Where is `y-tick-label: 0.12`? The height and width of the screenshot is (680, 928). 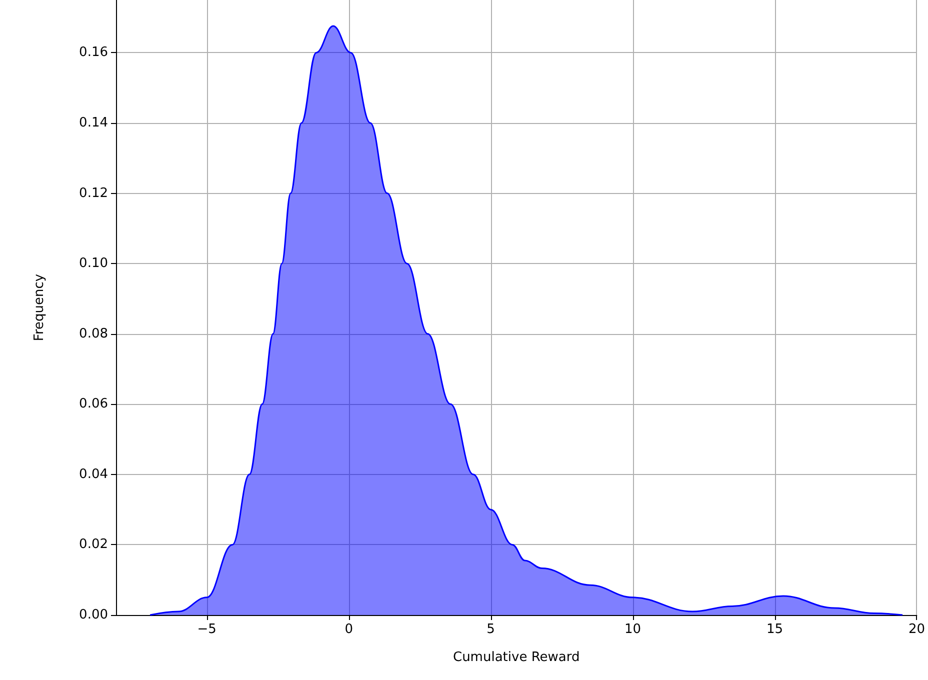
y-tick-label: 0.12 is located at coordinates (93, 193).